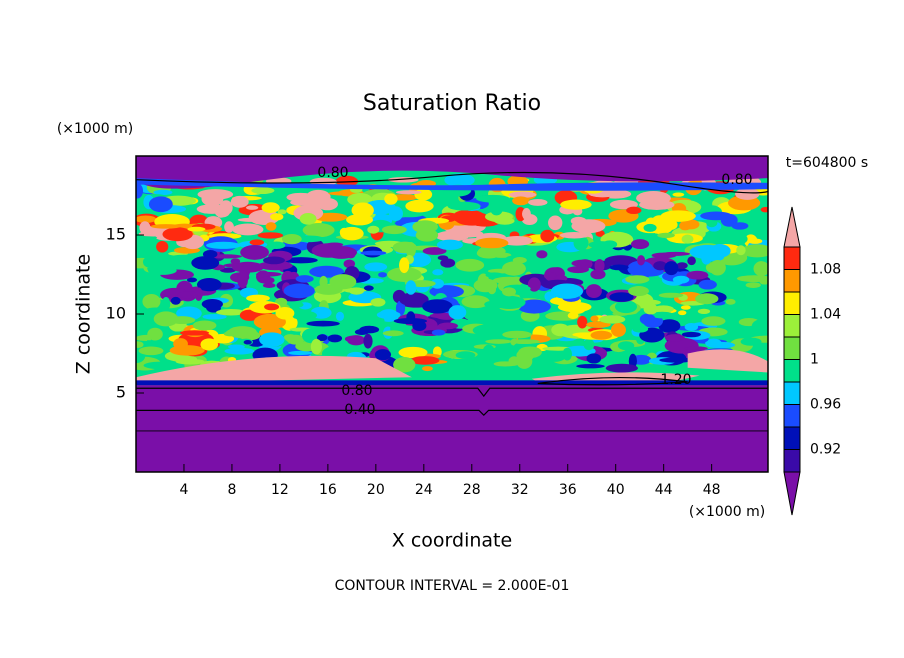 This screenshot has width=904, height=658. I want to click on y-tick-label: 5, so click(121, 392).